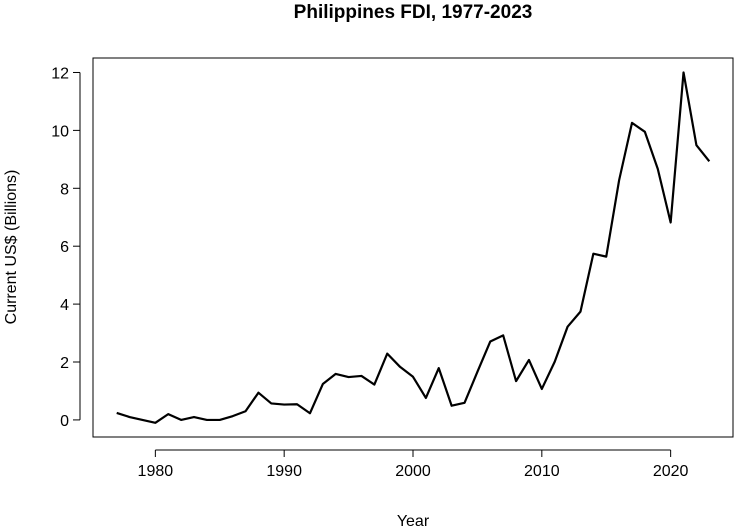  I want to click on y-tick-label: 8, so click(64, 189).